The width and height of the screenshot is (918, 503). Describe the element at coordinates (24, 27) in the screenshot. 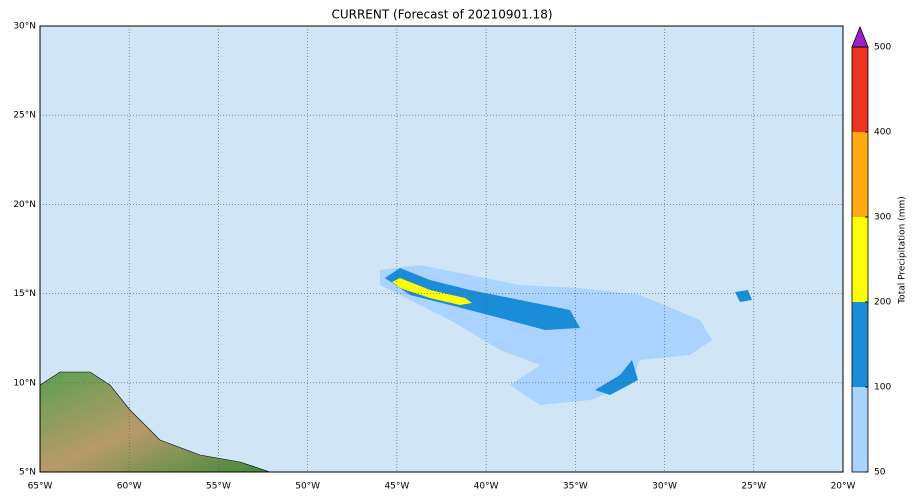

I see `lat-label: 30°N` at that location.